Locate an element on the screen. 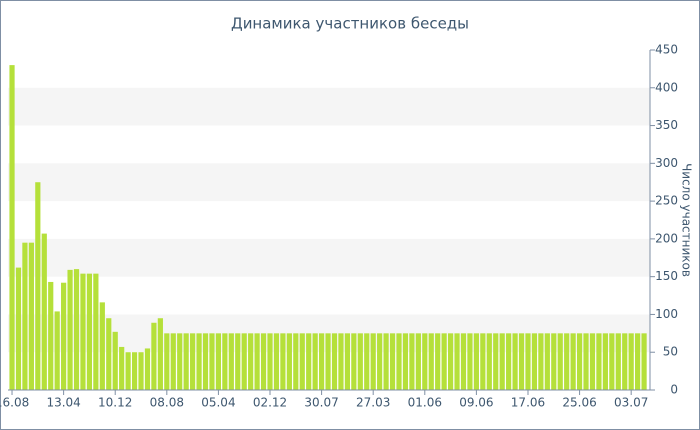 The height and width of the screenshot is (430, 700). x-tick-label: 16.08 is located at coordinates (14, 403).